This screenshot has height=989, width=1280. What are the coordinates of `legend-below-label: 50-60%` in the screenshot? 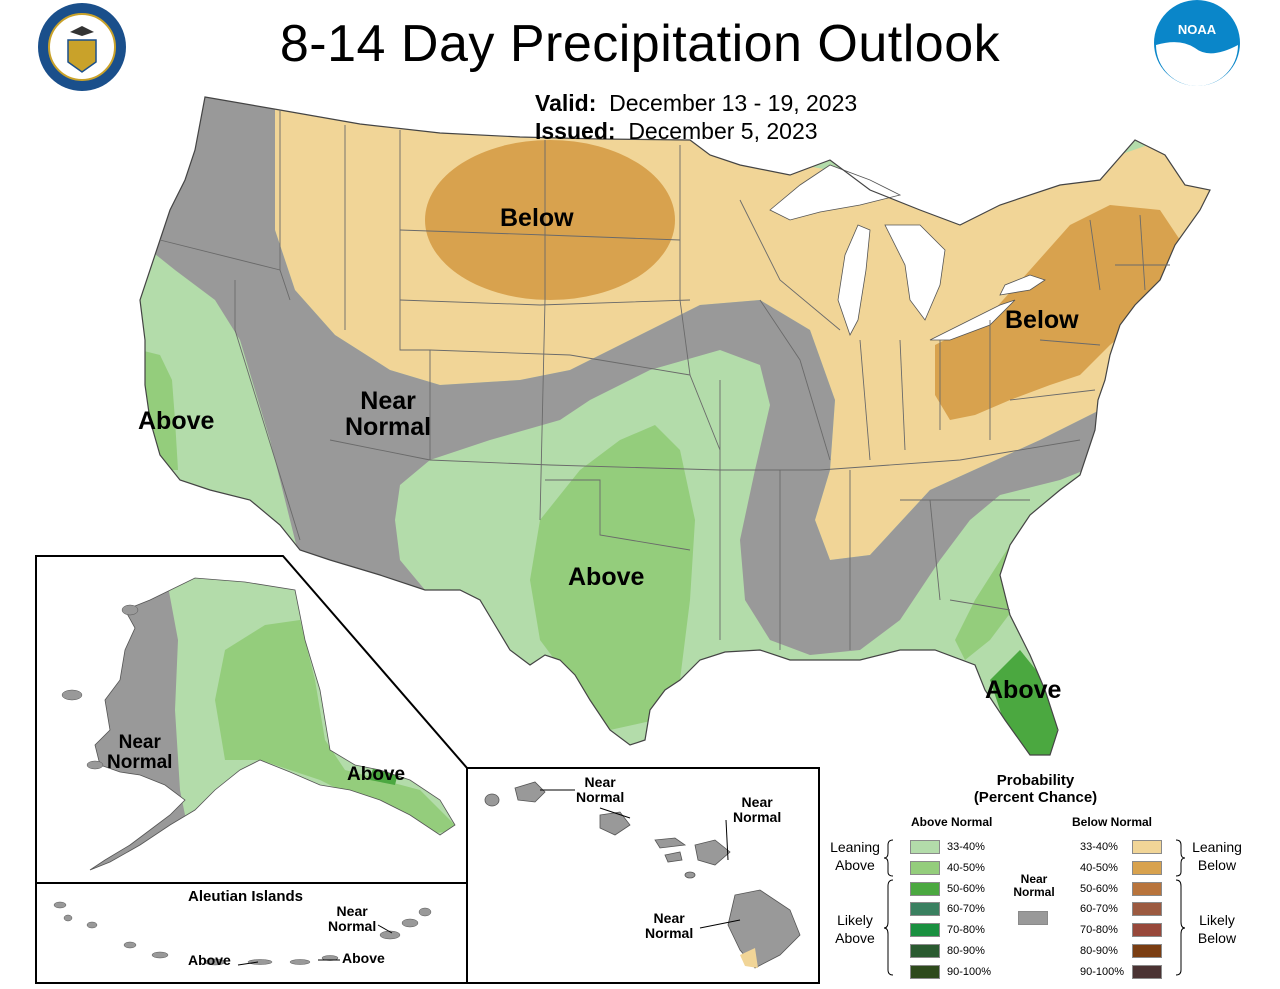 It's located at (1099, 888).